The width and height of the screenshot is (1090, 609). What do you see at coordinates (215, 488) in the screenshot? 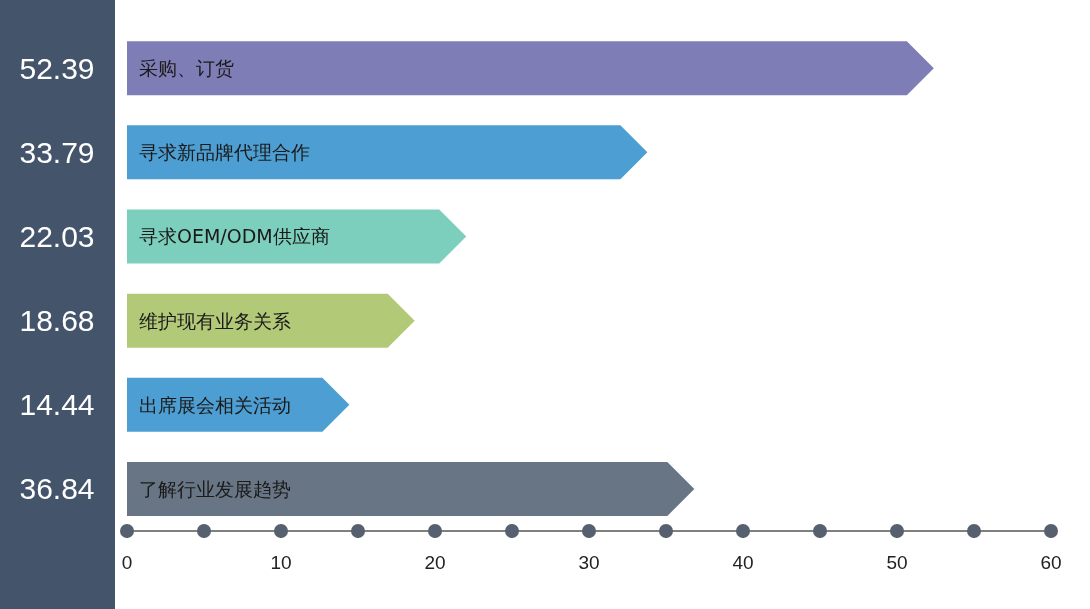
I see `y-tick-label: 了解行业发展趋势` at bounding box center [215, 488].